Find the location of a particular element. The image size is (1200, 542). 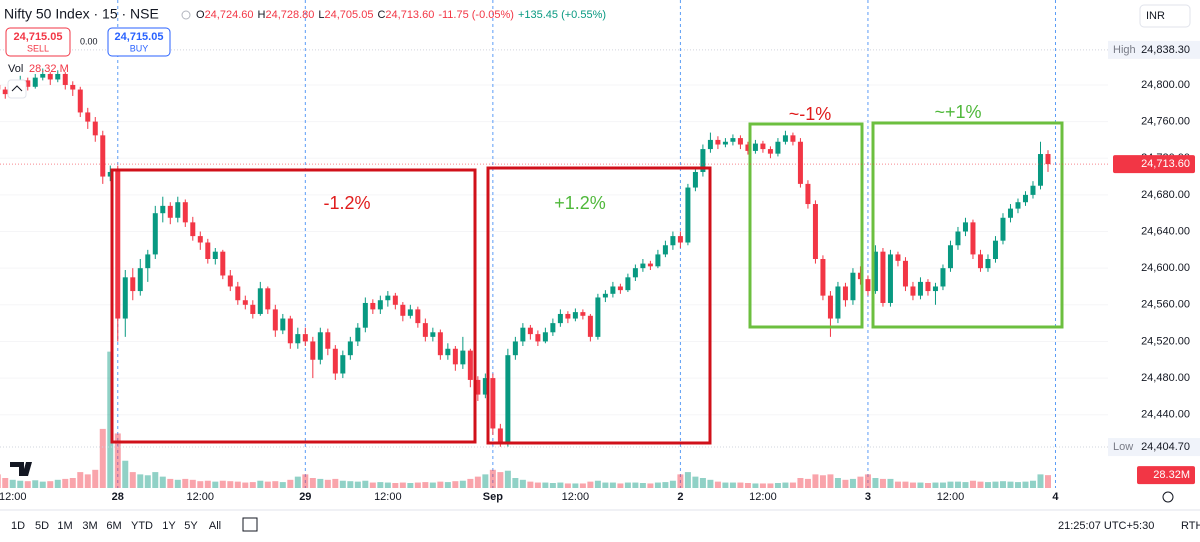

range-button: 6M is located at coordinates (113, 526).